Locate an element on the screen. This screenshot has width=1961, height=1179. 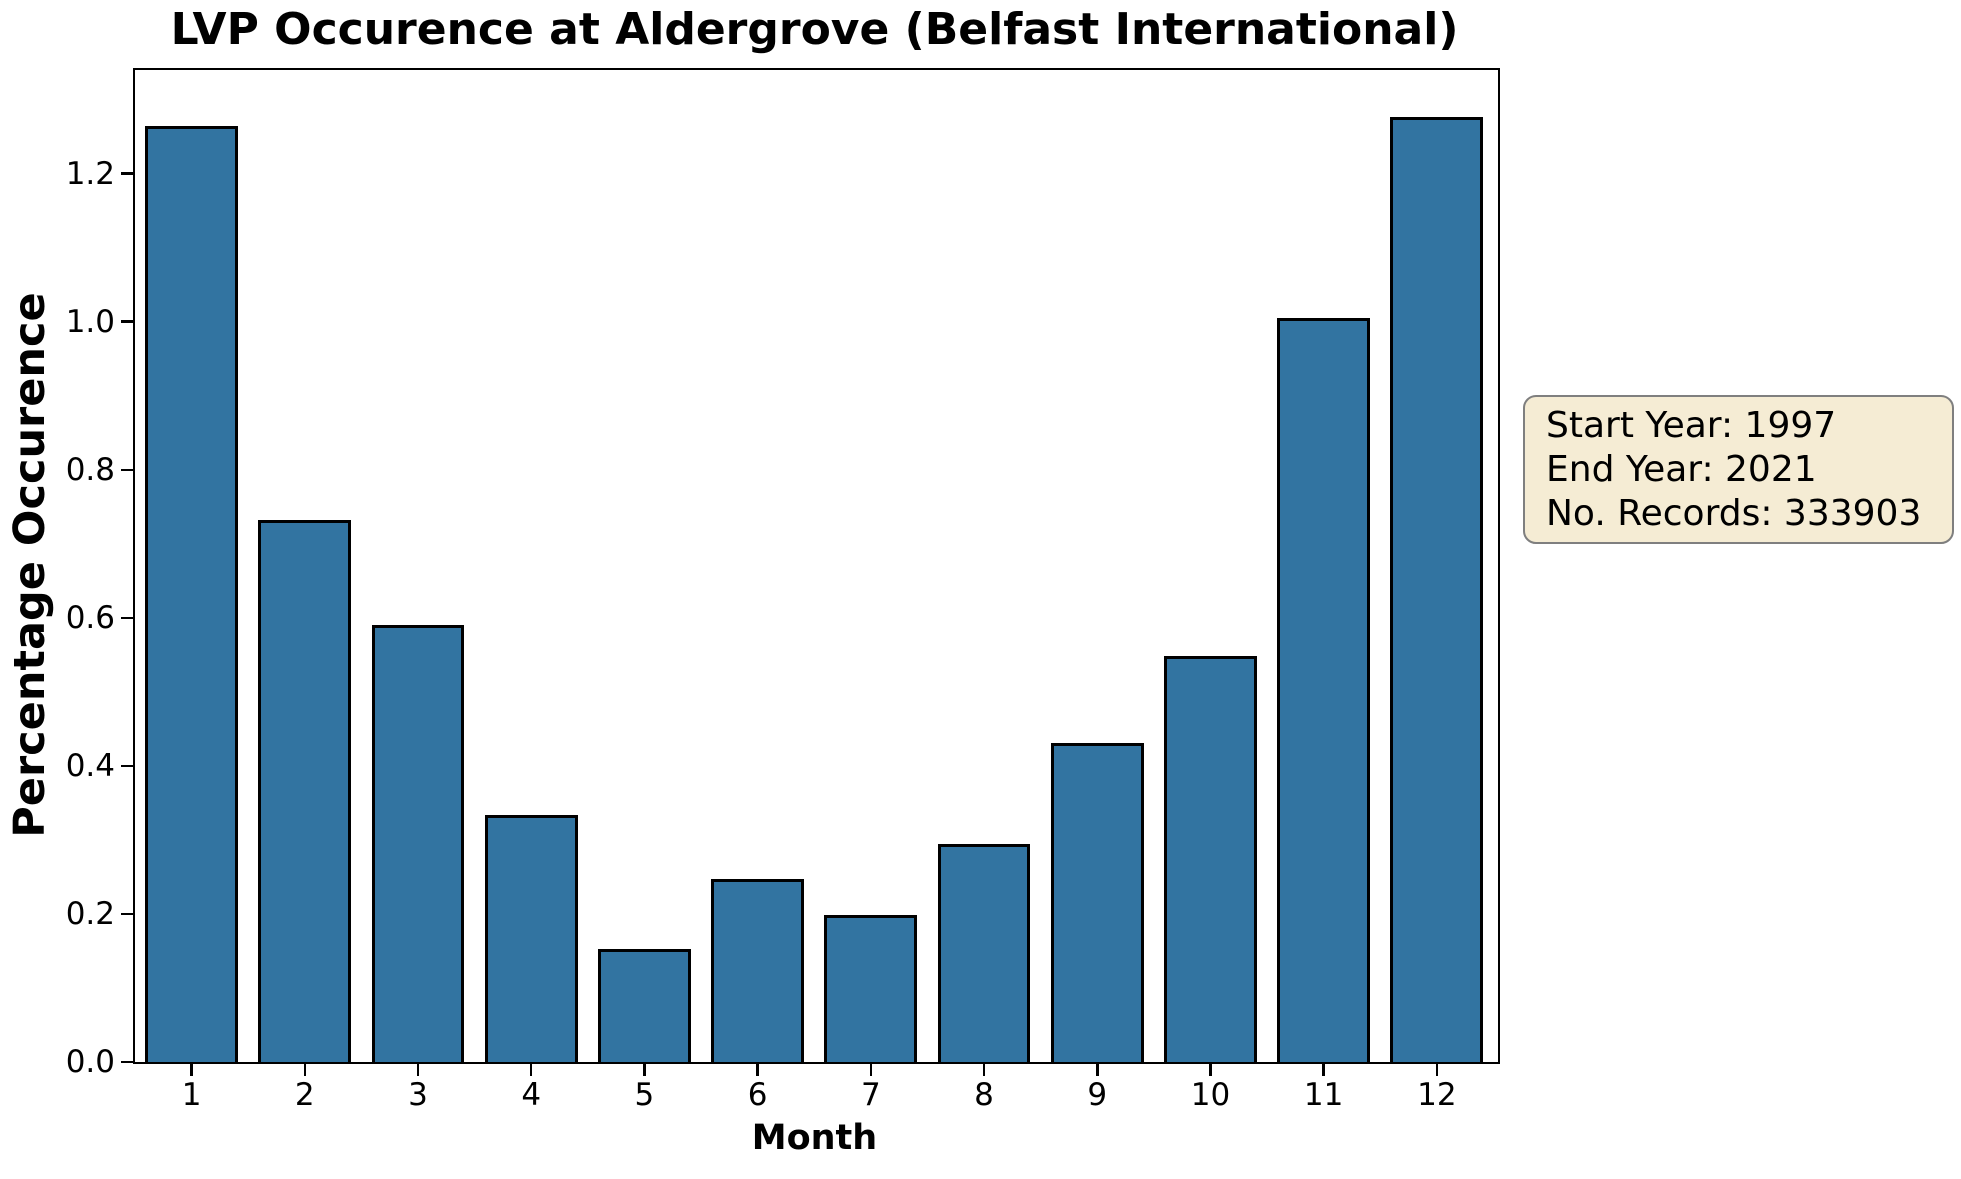
x-tick-label-3: 3 is located at coordinates (418, 1095).